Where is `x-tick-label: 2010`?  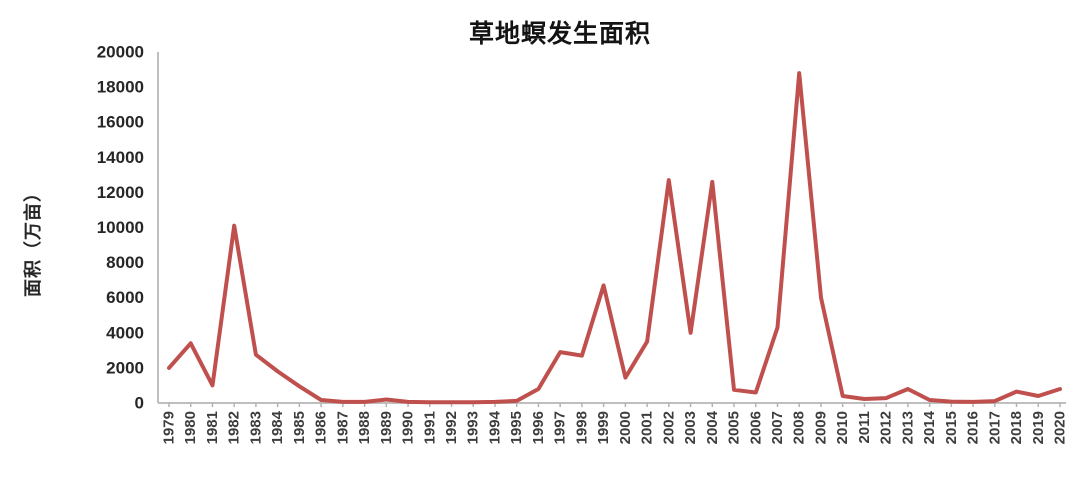
x-tick-label: 2010 is located at coordinates (842, 427).